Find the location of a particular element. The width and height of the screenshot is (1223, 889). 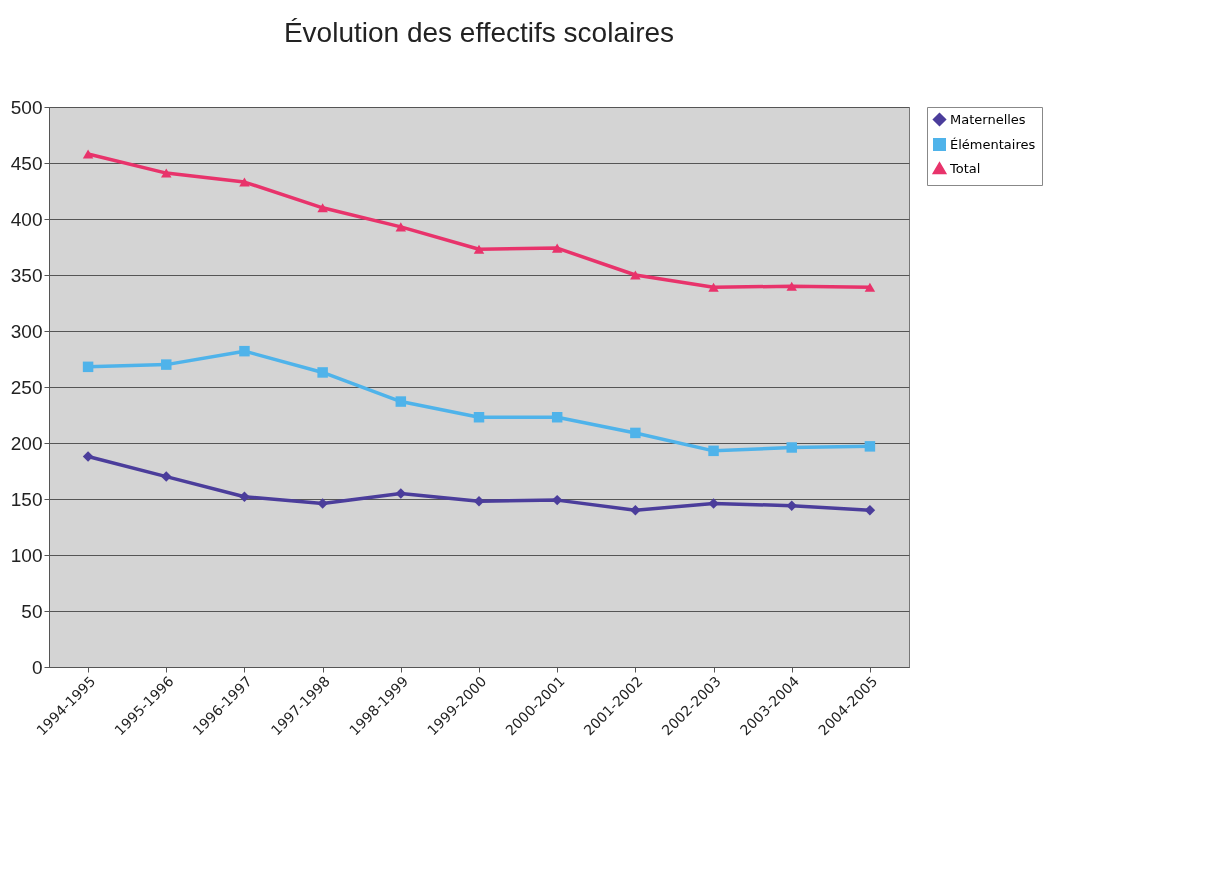

y-tick-label: 350 is located at coordinates (26, 275).